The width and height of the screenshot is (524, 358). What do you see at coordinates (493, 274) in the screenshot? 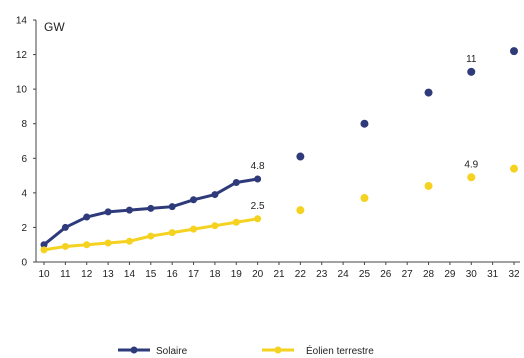
I see `x-tick-label: 31` at bounding box center [493, 274].